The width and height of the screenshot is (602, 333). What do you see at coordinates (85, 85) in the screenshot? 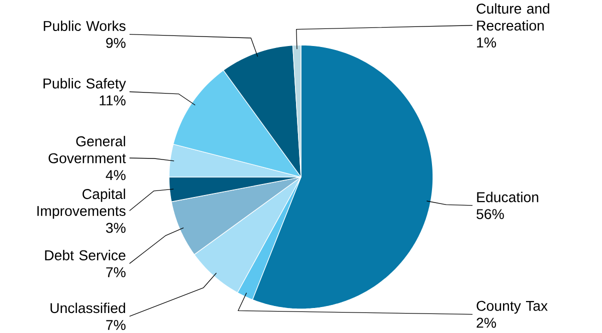
I see `slice-label: Public Safety` at bounding box center [85, 85].